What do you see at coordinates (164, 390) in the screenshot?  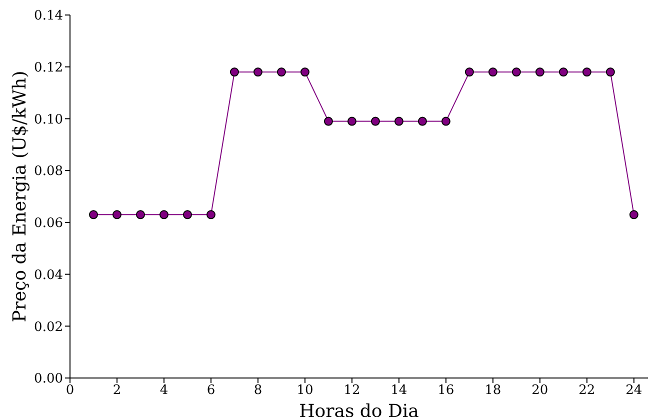 I see `x-tick-label: 4` at bounding box center [164, 390].